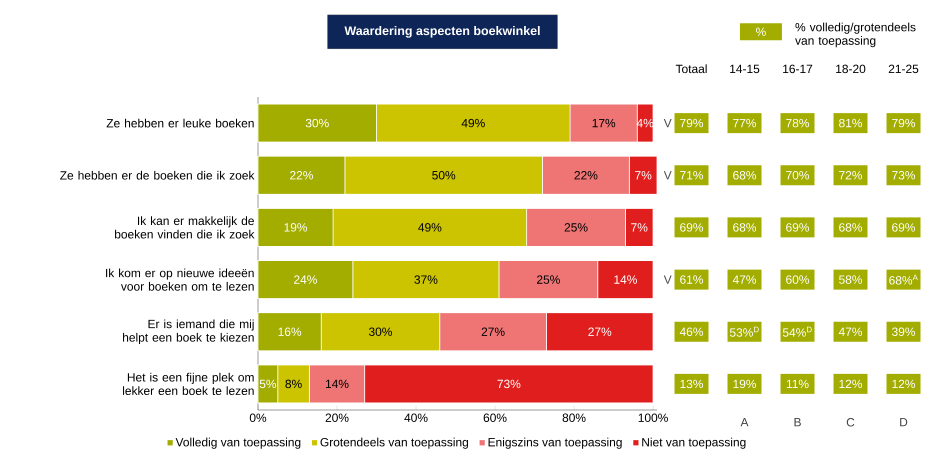  Describe the element at coordinates (293, 384) in the screenshot. I see `data-label: 8%` at that location.